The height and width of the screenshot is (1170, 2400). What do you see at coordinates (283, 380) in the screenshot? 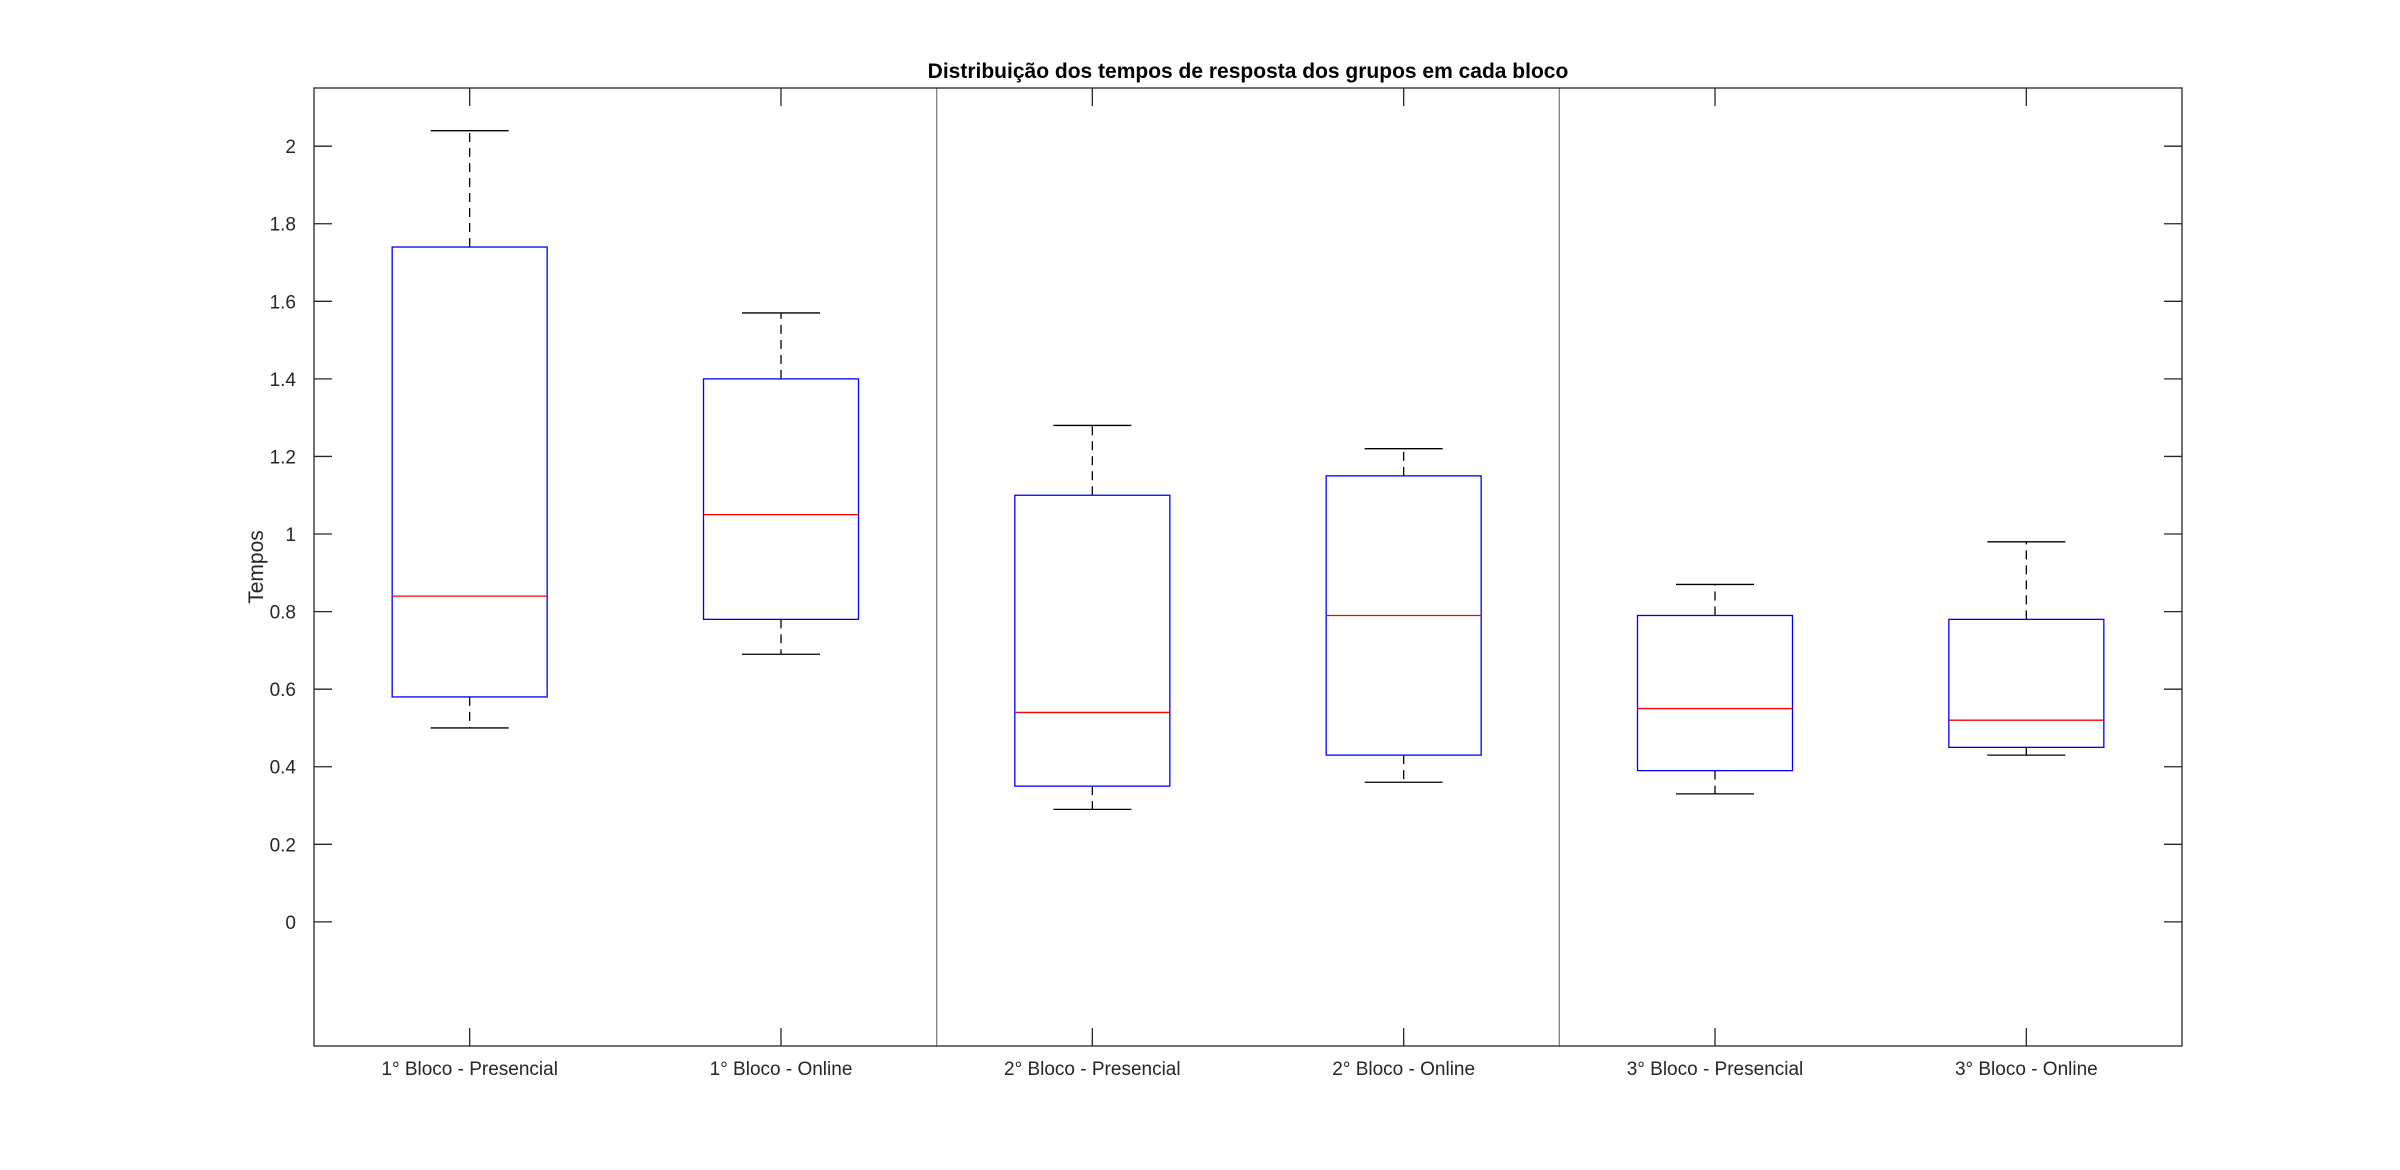
I see `y-tick-label: 1.4` at bounding box center [283, 380].